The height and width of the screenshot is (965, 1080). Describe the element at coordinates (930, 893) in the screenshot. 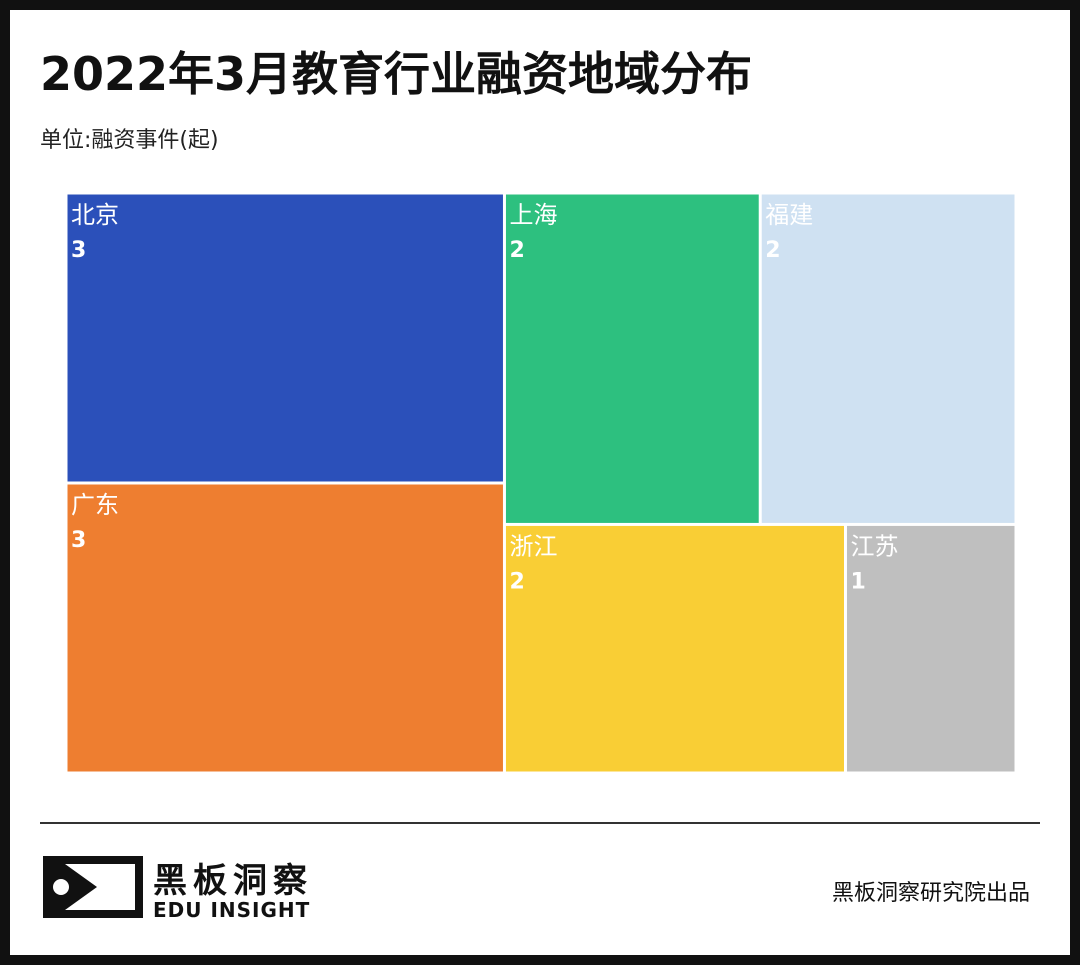

I see `credit-text: 黑板洞察研究院出品` at that location.